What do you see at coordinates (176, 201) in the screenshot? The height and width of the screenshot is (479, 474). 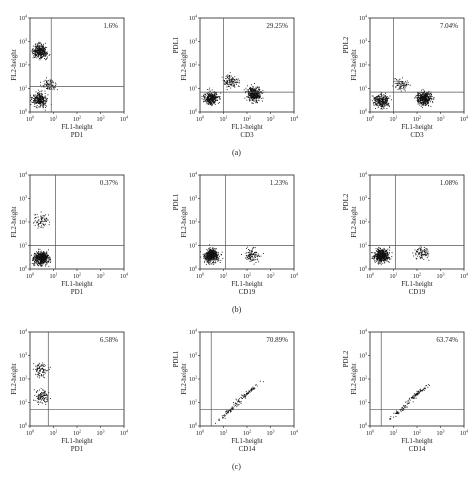 I see `y-axis-marker: PDL1` at bounding box center [176, 201].